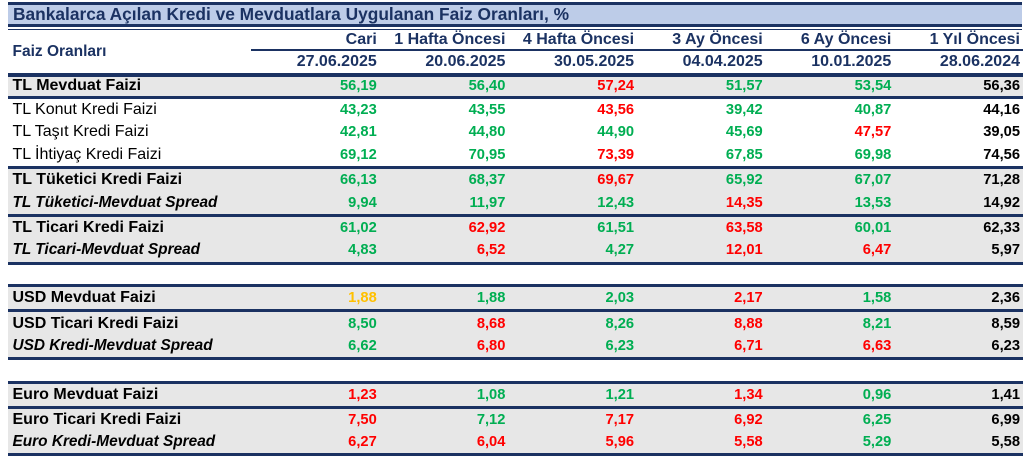  What do you see at coordinates (829, 395) in the screenshot?
I see `value-cell: 0,96` at bounding box center [829, 395].